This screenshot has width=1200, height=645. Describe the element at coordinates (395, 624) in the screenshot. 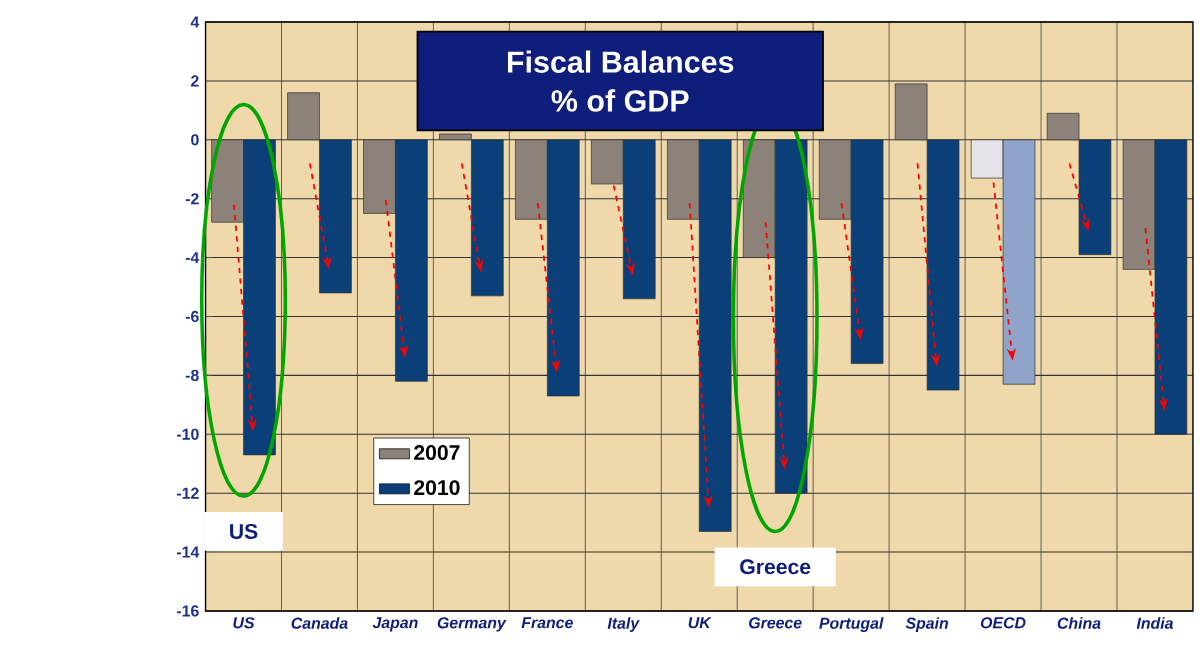

I see `x-tick-label: Japan` at that location.